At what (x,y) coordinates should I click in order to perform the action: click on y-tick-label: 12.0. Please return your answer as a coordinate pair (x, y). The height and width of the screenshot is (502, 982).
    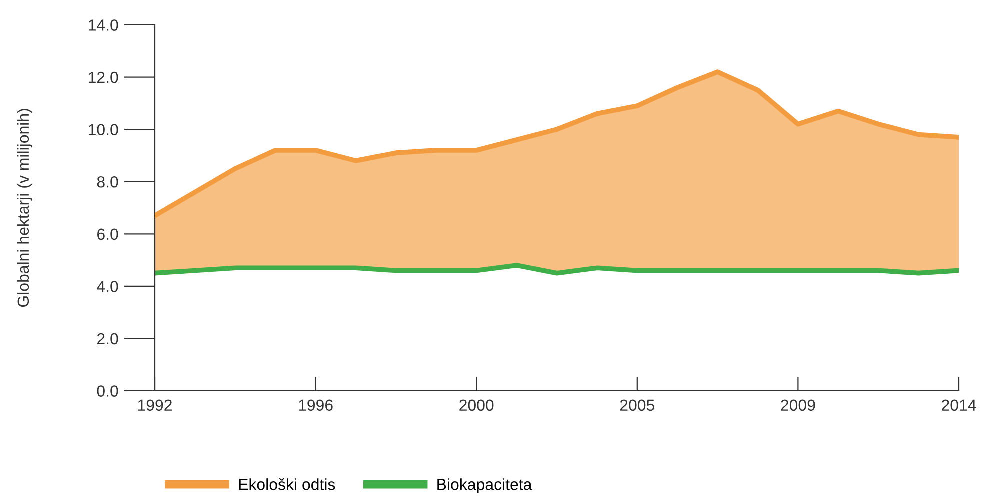
    Looking at the image, I should click on (103, 78).